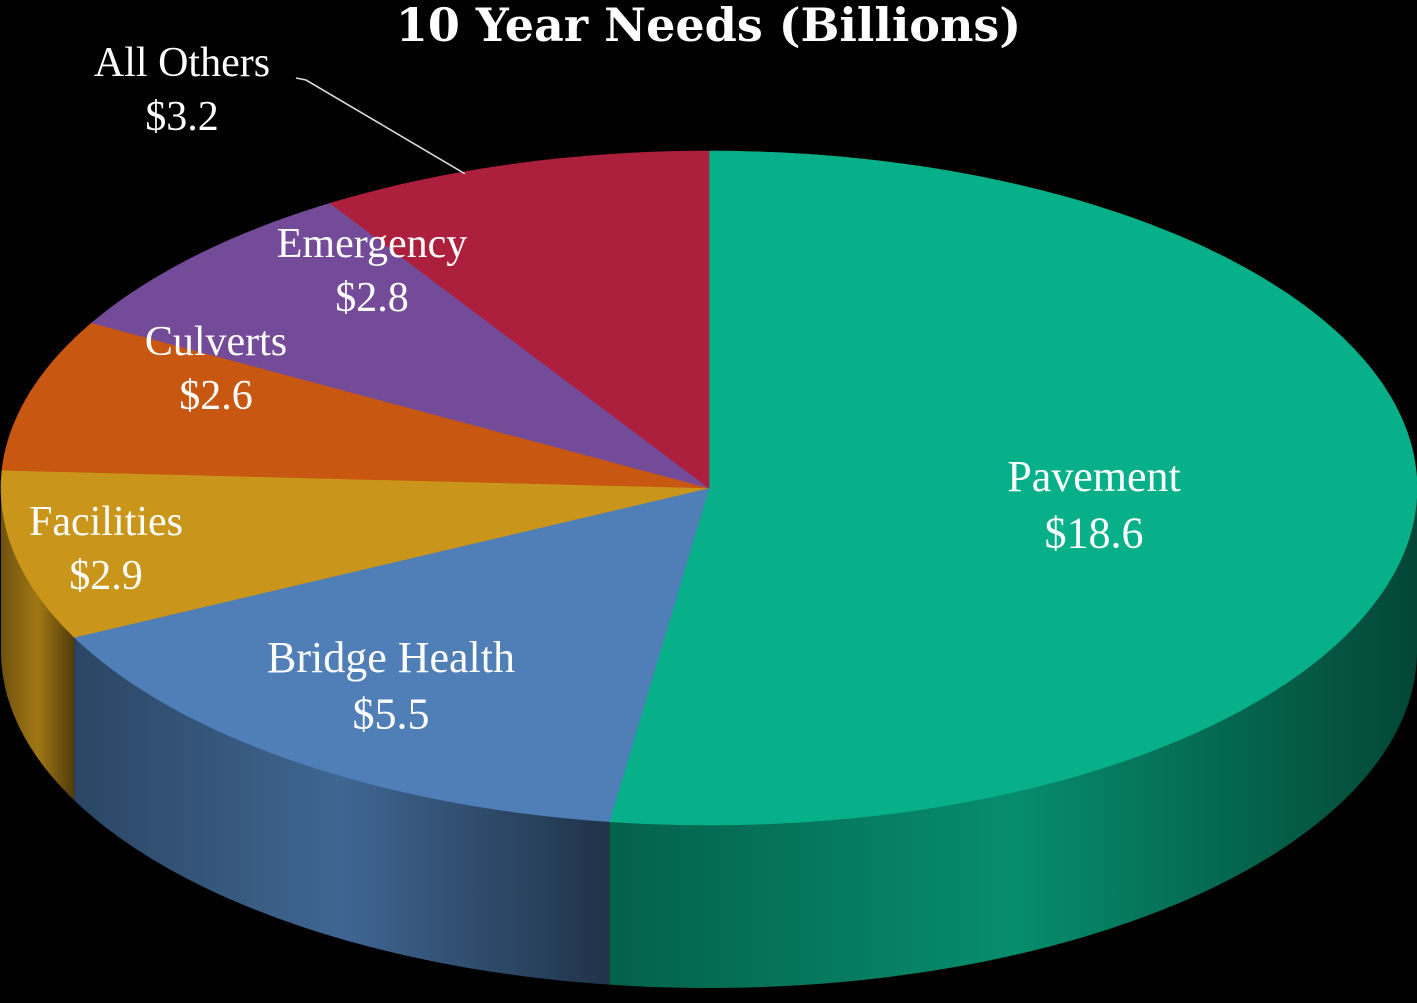 Image resolution: width=1417 pixels, height=1003 pixels. Describe the element at coordinates (216, 396) in the screenshot. I see `label-culverts-value: $2.6` at that location.